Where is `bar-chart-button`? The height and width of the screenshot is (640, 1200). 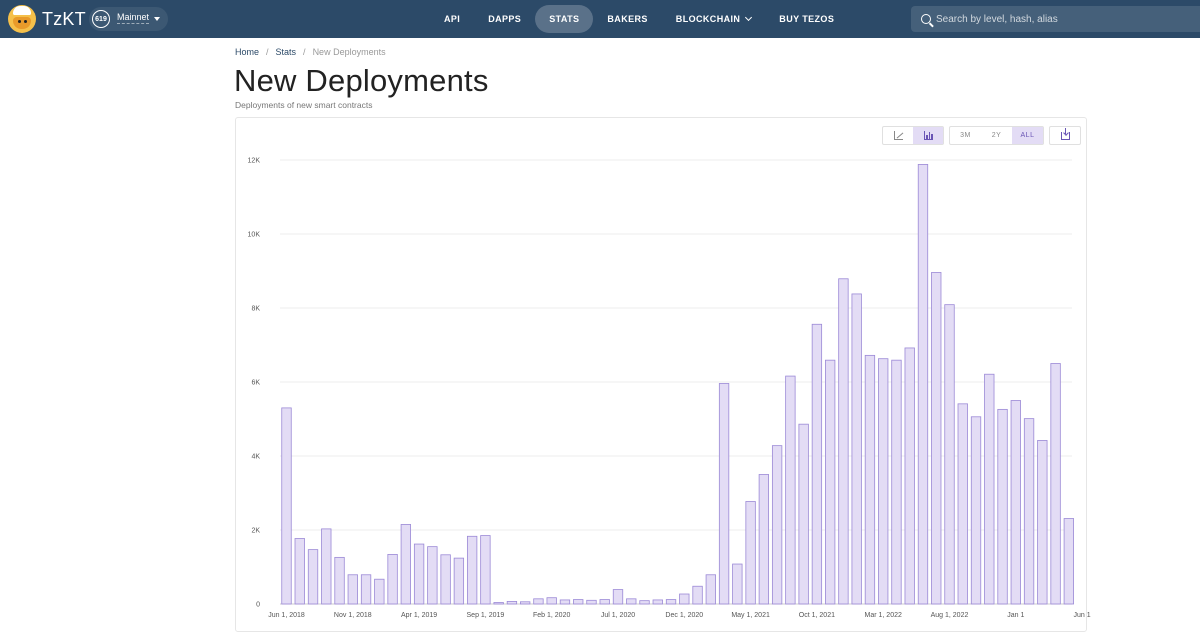
bar-chart-button is located at coordinates (928, 135).